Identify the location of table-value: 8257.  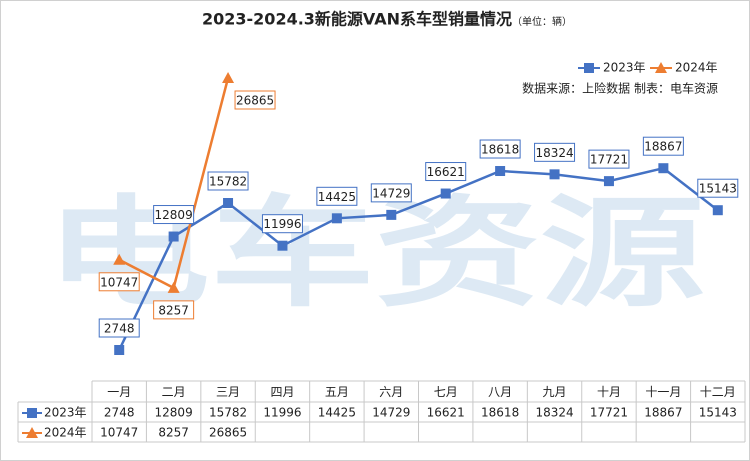
(173, 433).